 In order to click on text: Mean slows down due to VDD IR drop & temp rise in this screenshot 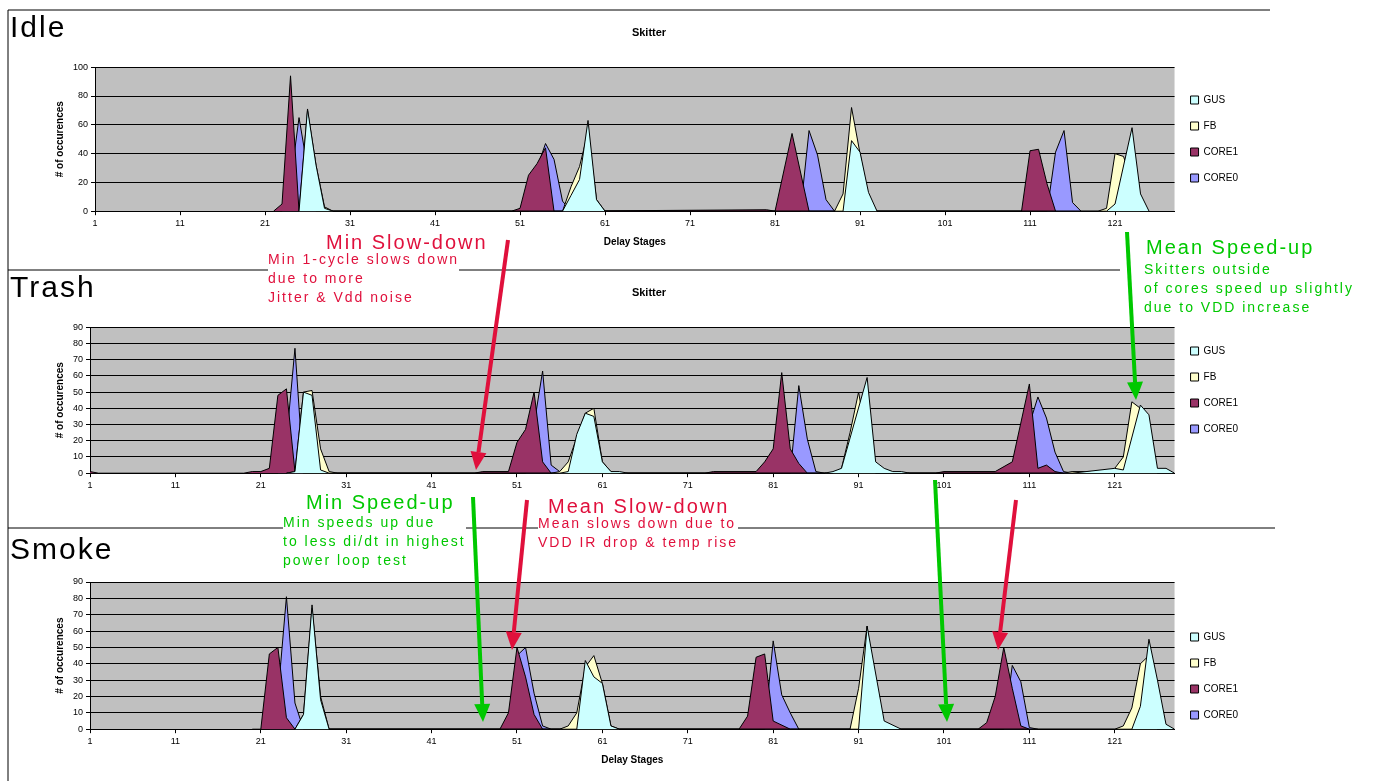, I will do `click(638, 533)`.